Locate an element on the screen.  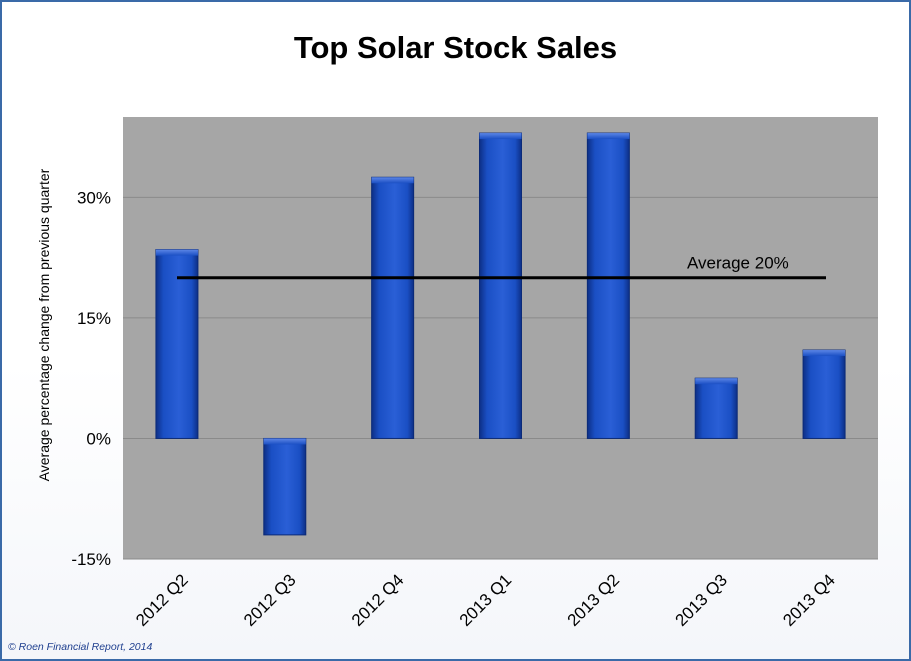
x-tick-label: 2012 Q2 is located at coordinates (162, 600).